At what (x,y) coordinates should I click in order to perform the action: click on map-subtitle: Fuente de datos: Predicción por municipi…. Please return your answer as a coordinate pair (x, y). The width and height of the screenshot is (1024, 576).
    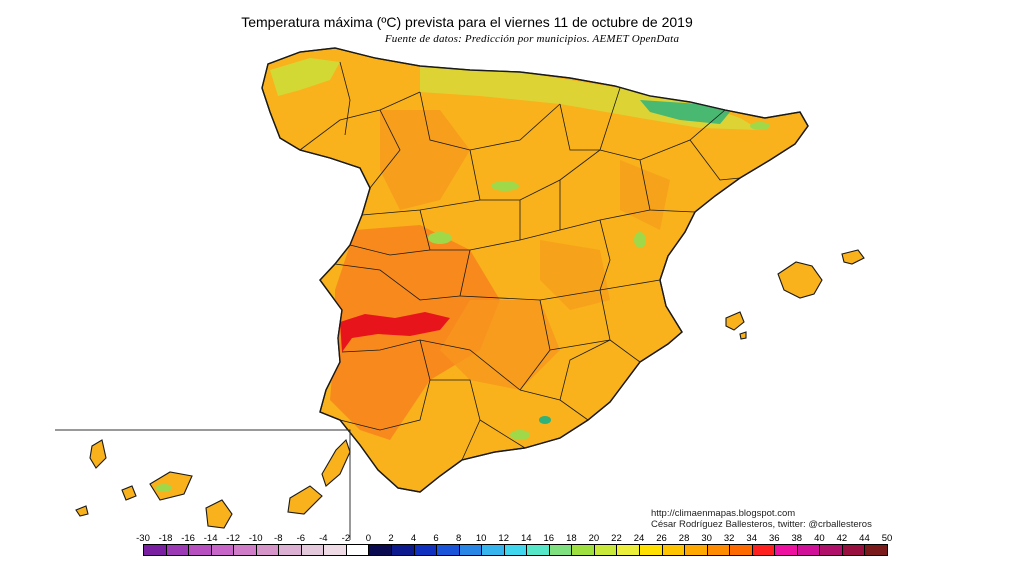
    Looking at the image, I should click on (532, 39).